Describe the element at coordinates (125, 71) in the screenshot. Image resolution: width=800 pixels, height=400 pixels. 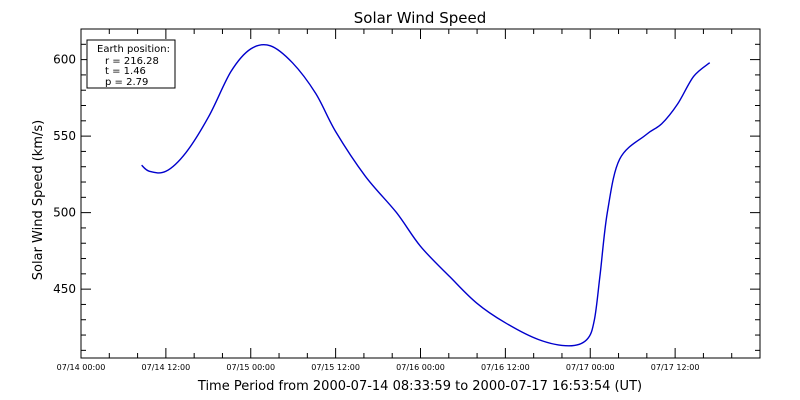
I see `legend-line-2: t = 1.46` at that location.